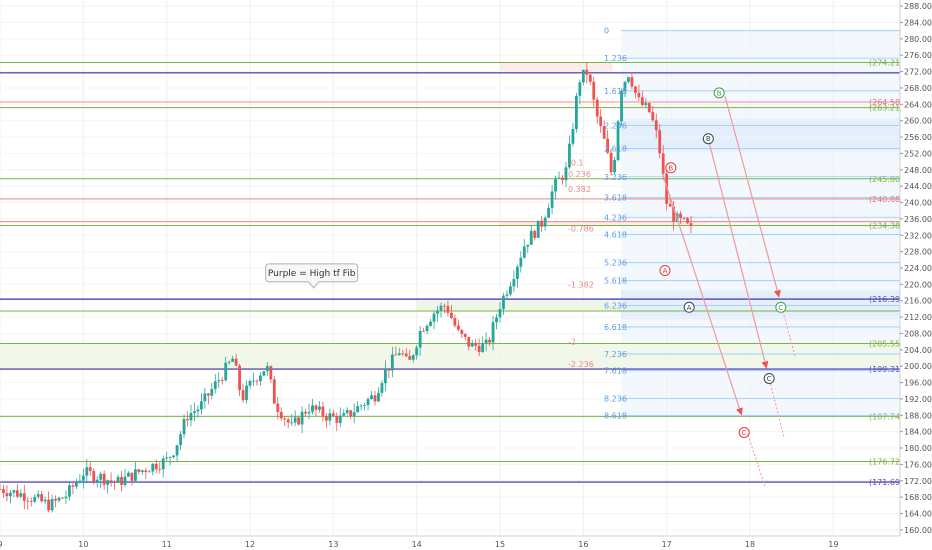 The width and height of the screenshot is (932, 550). Describe the element at coordinates (466, 542) in the screenshot. I see `x-axis: 9 10 11 12 13 14 15 16 17 18 19` at that location.